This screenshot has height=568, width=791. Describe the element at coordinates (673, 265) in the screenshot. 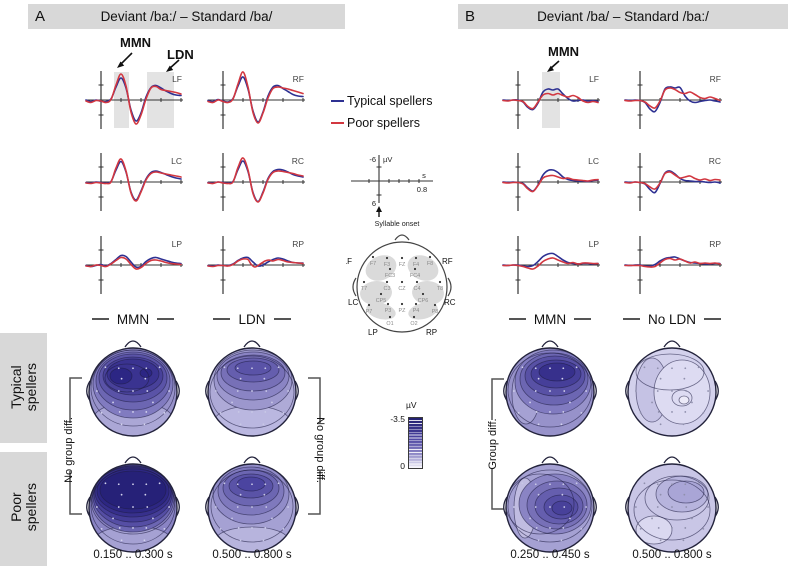

I see `erp-plot-b-rp: RP` at that location.